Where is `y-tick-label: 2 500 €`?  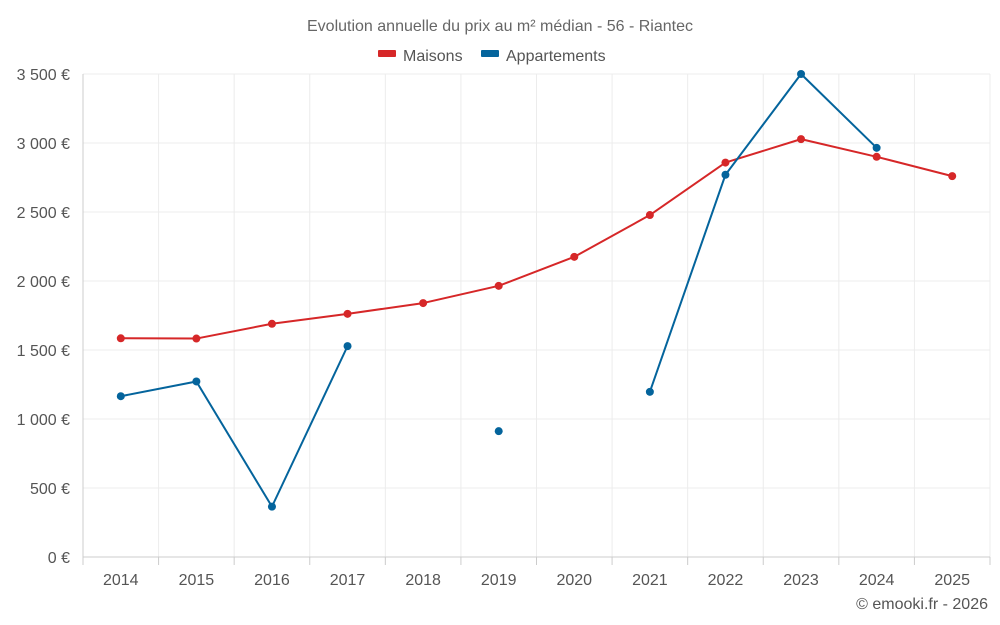 y-tick-label: 2 500 € is located at coordinates (43, 213).